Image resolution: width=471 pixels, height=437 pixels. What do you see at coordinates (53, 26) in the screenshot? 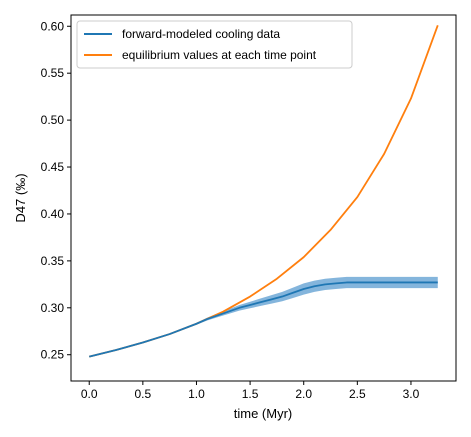
I see `y-tick-label: 0.60` at bounding box center [53, 26].